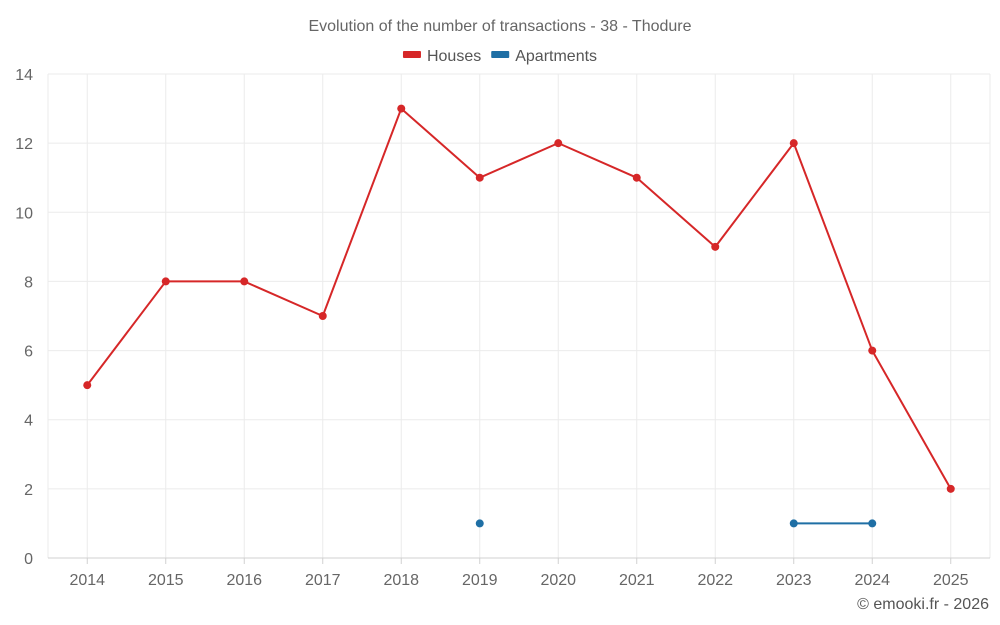  Describe the element at coordinates (951, 580) in the screenshot. I see `x-tick-label: 2025` at that location.